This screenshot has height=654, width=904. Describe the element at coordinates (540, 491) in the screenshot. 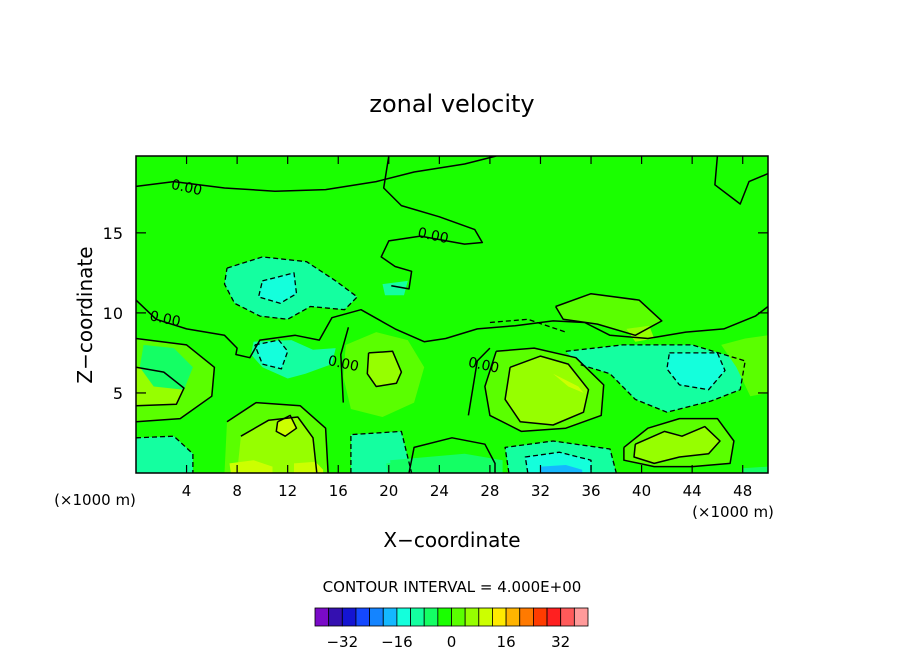

I see `x-tick-label-32: 32` at that location.